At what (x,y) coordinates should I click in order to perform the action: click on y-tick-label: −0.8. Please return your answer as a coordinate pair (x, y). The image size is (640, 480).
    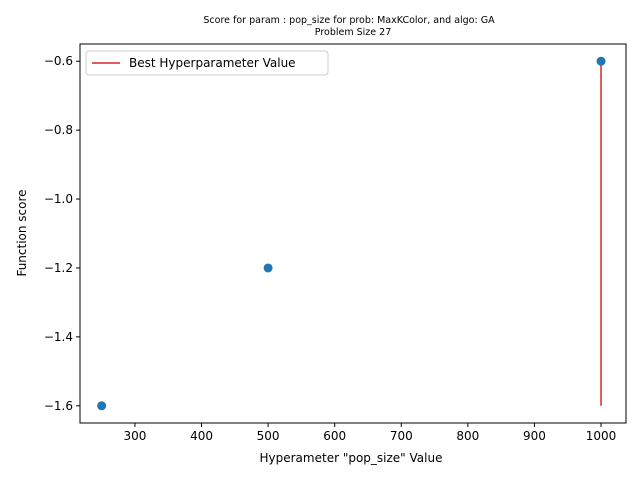
    Looking at the image, I should click on (58, 130).